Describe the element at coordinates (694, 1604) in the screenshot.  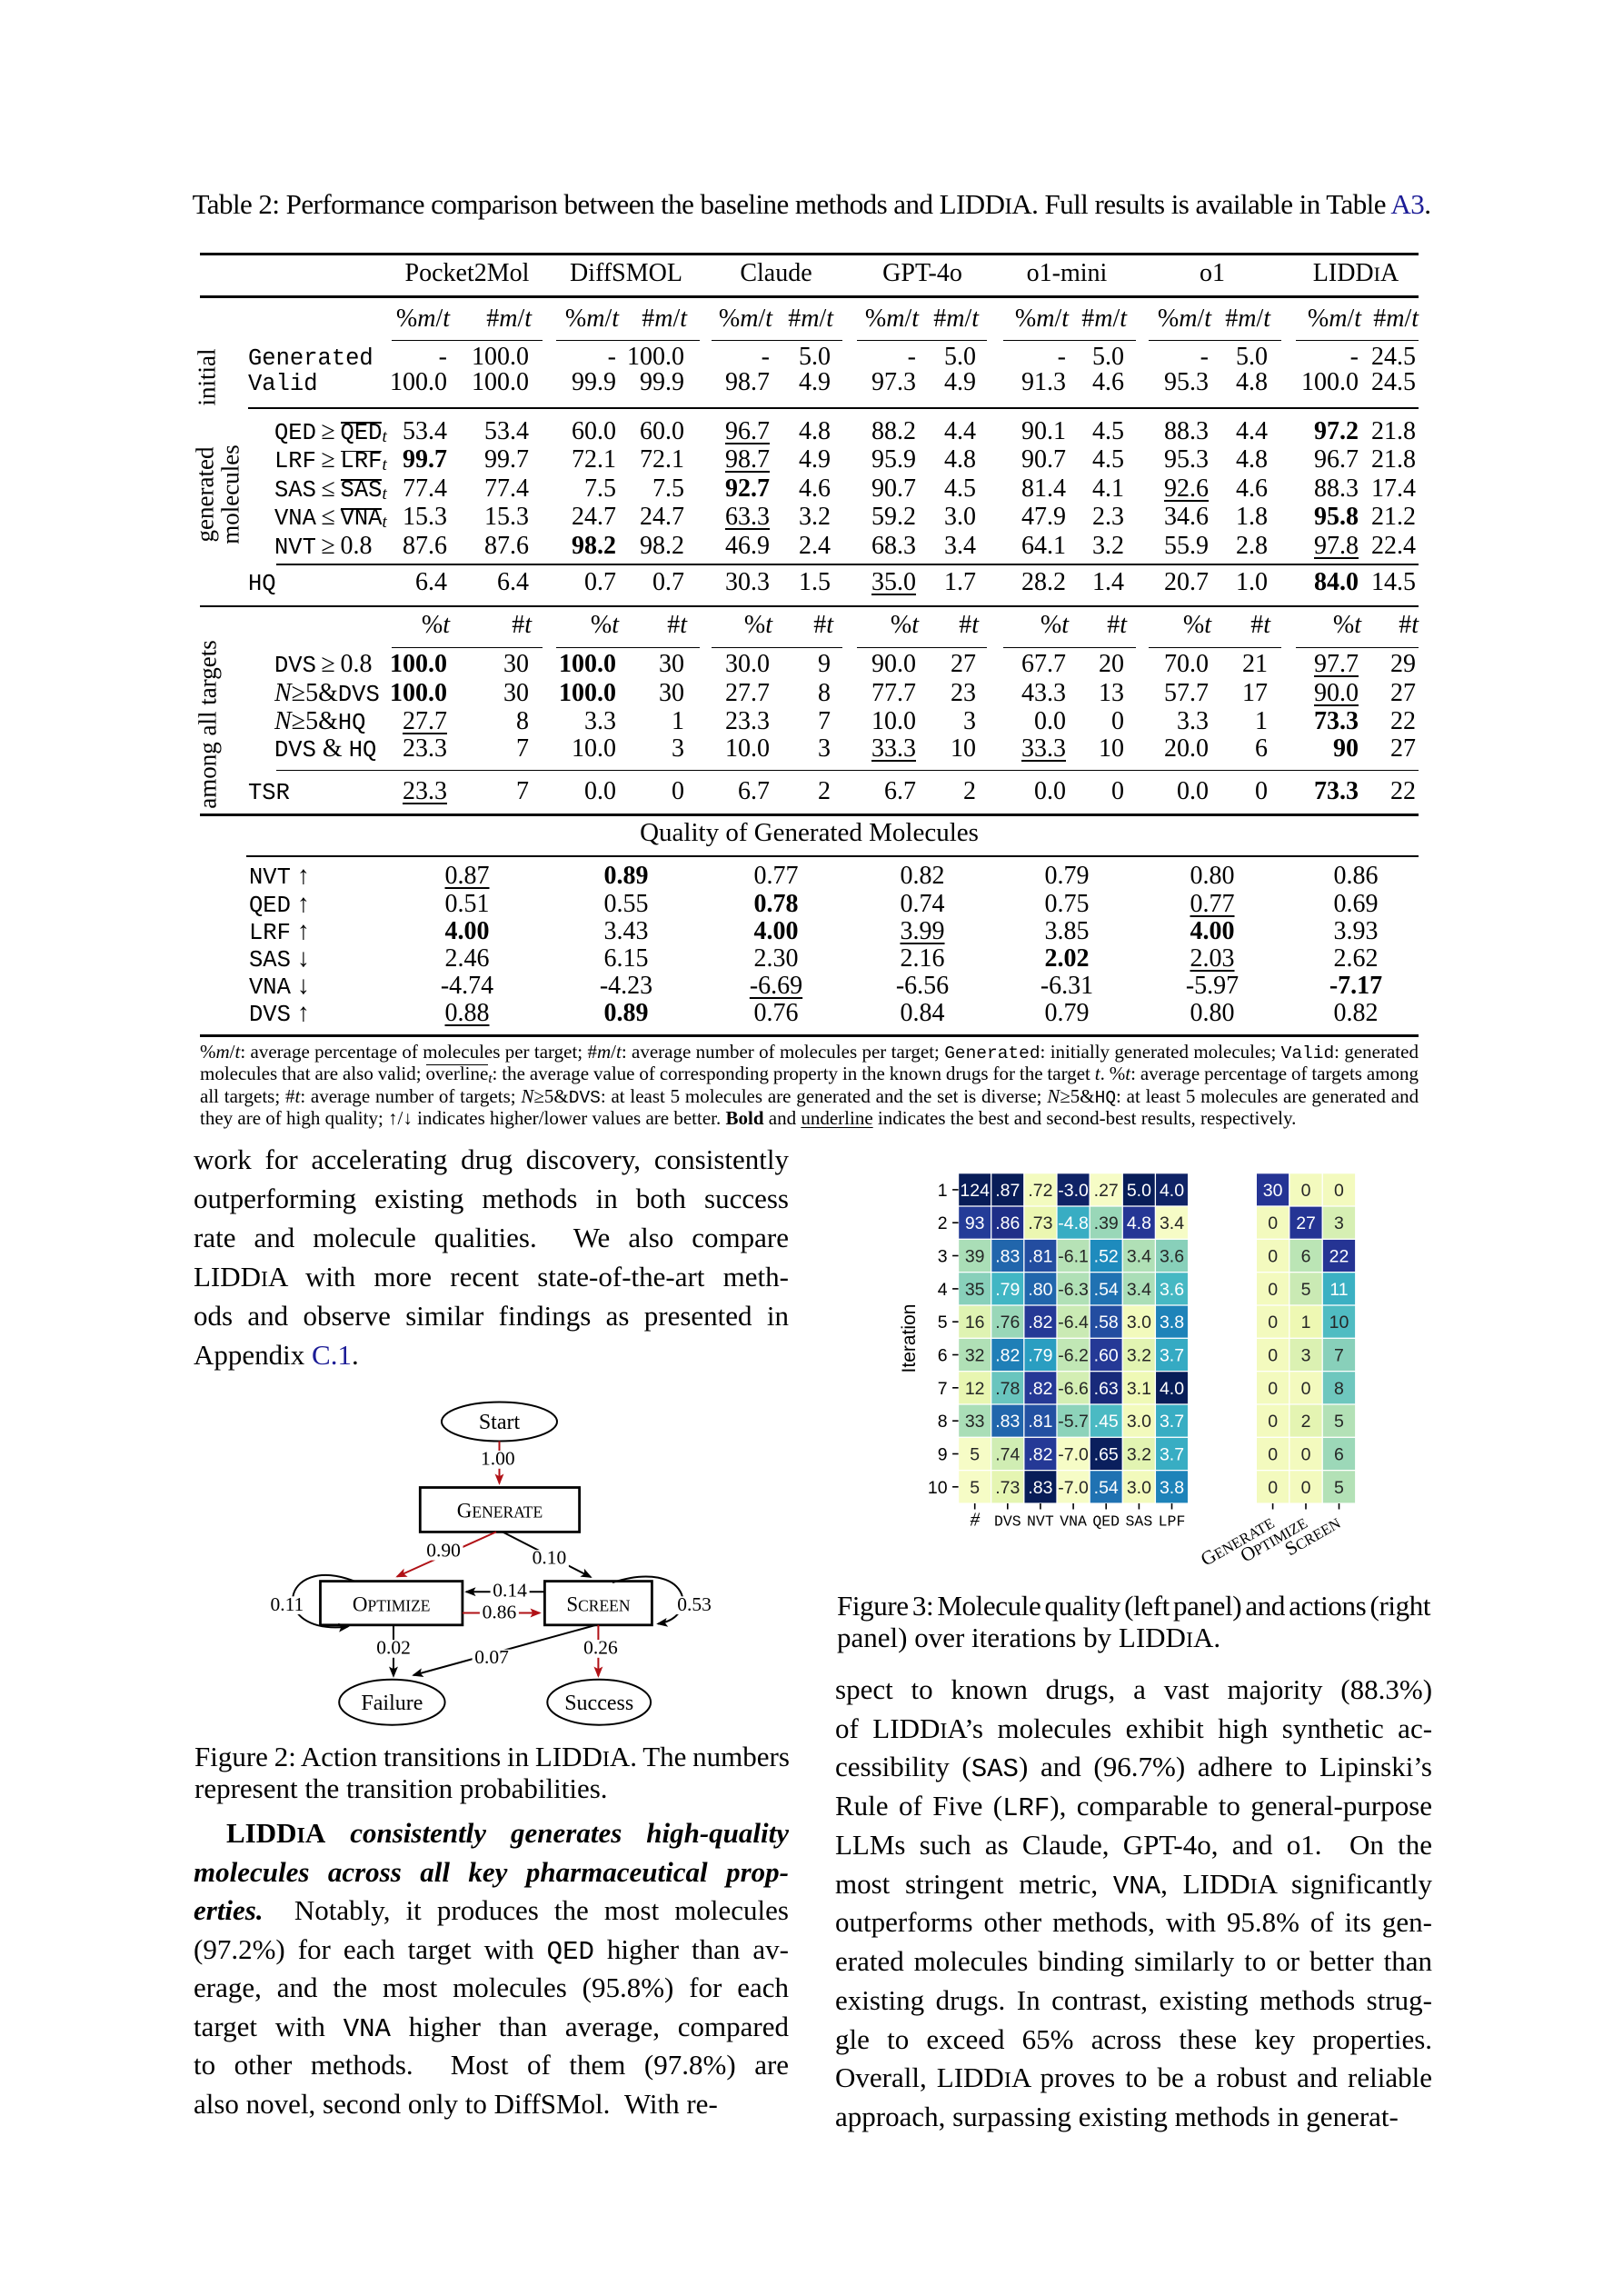
I see `svg-text: 0.53` at that location.